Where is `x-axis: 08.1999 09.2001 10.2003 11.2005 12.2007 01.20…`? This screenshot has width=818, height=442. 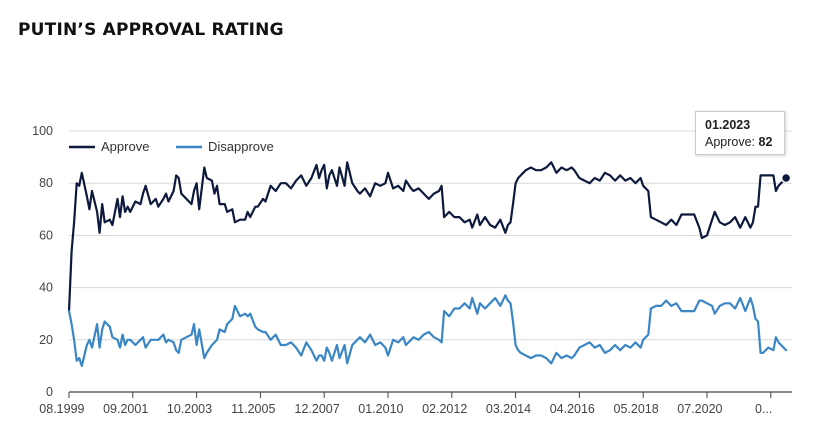 x-axis: 08.1999 09.2001 10.2003 11.2005 12.2007 01.20… is located at coordinates (415, 403).